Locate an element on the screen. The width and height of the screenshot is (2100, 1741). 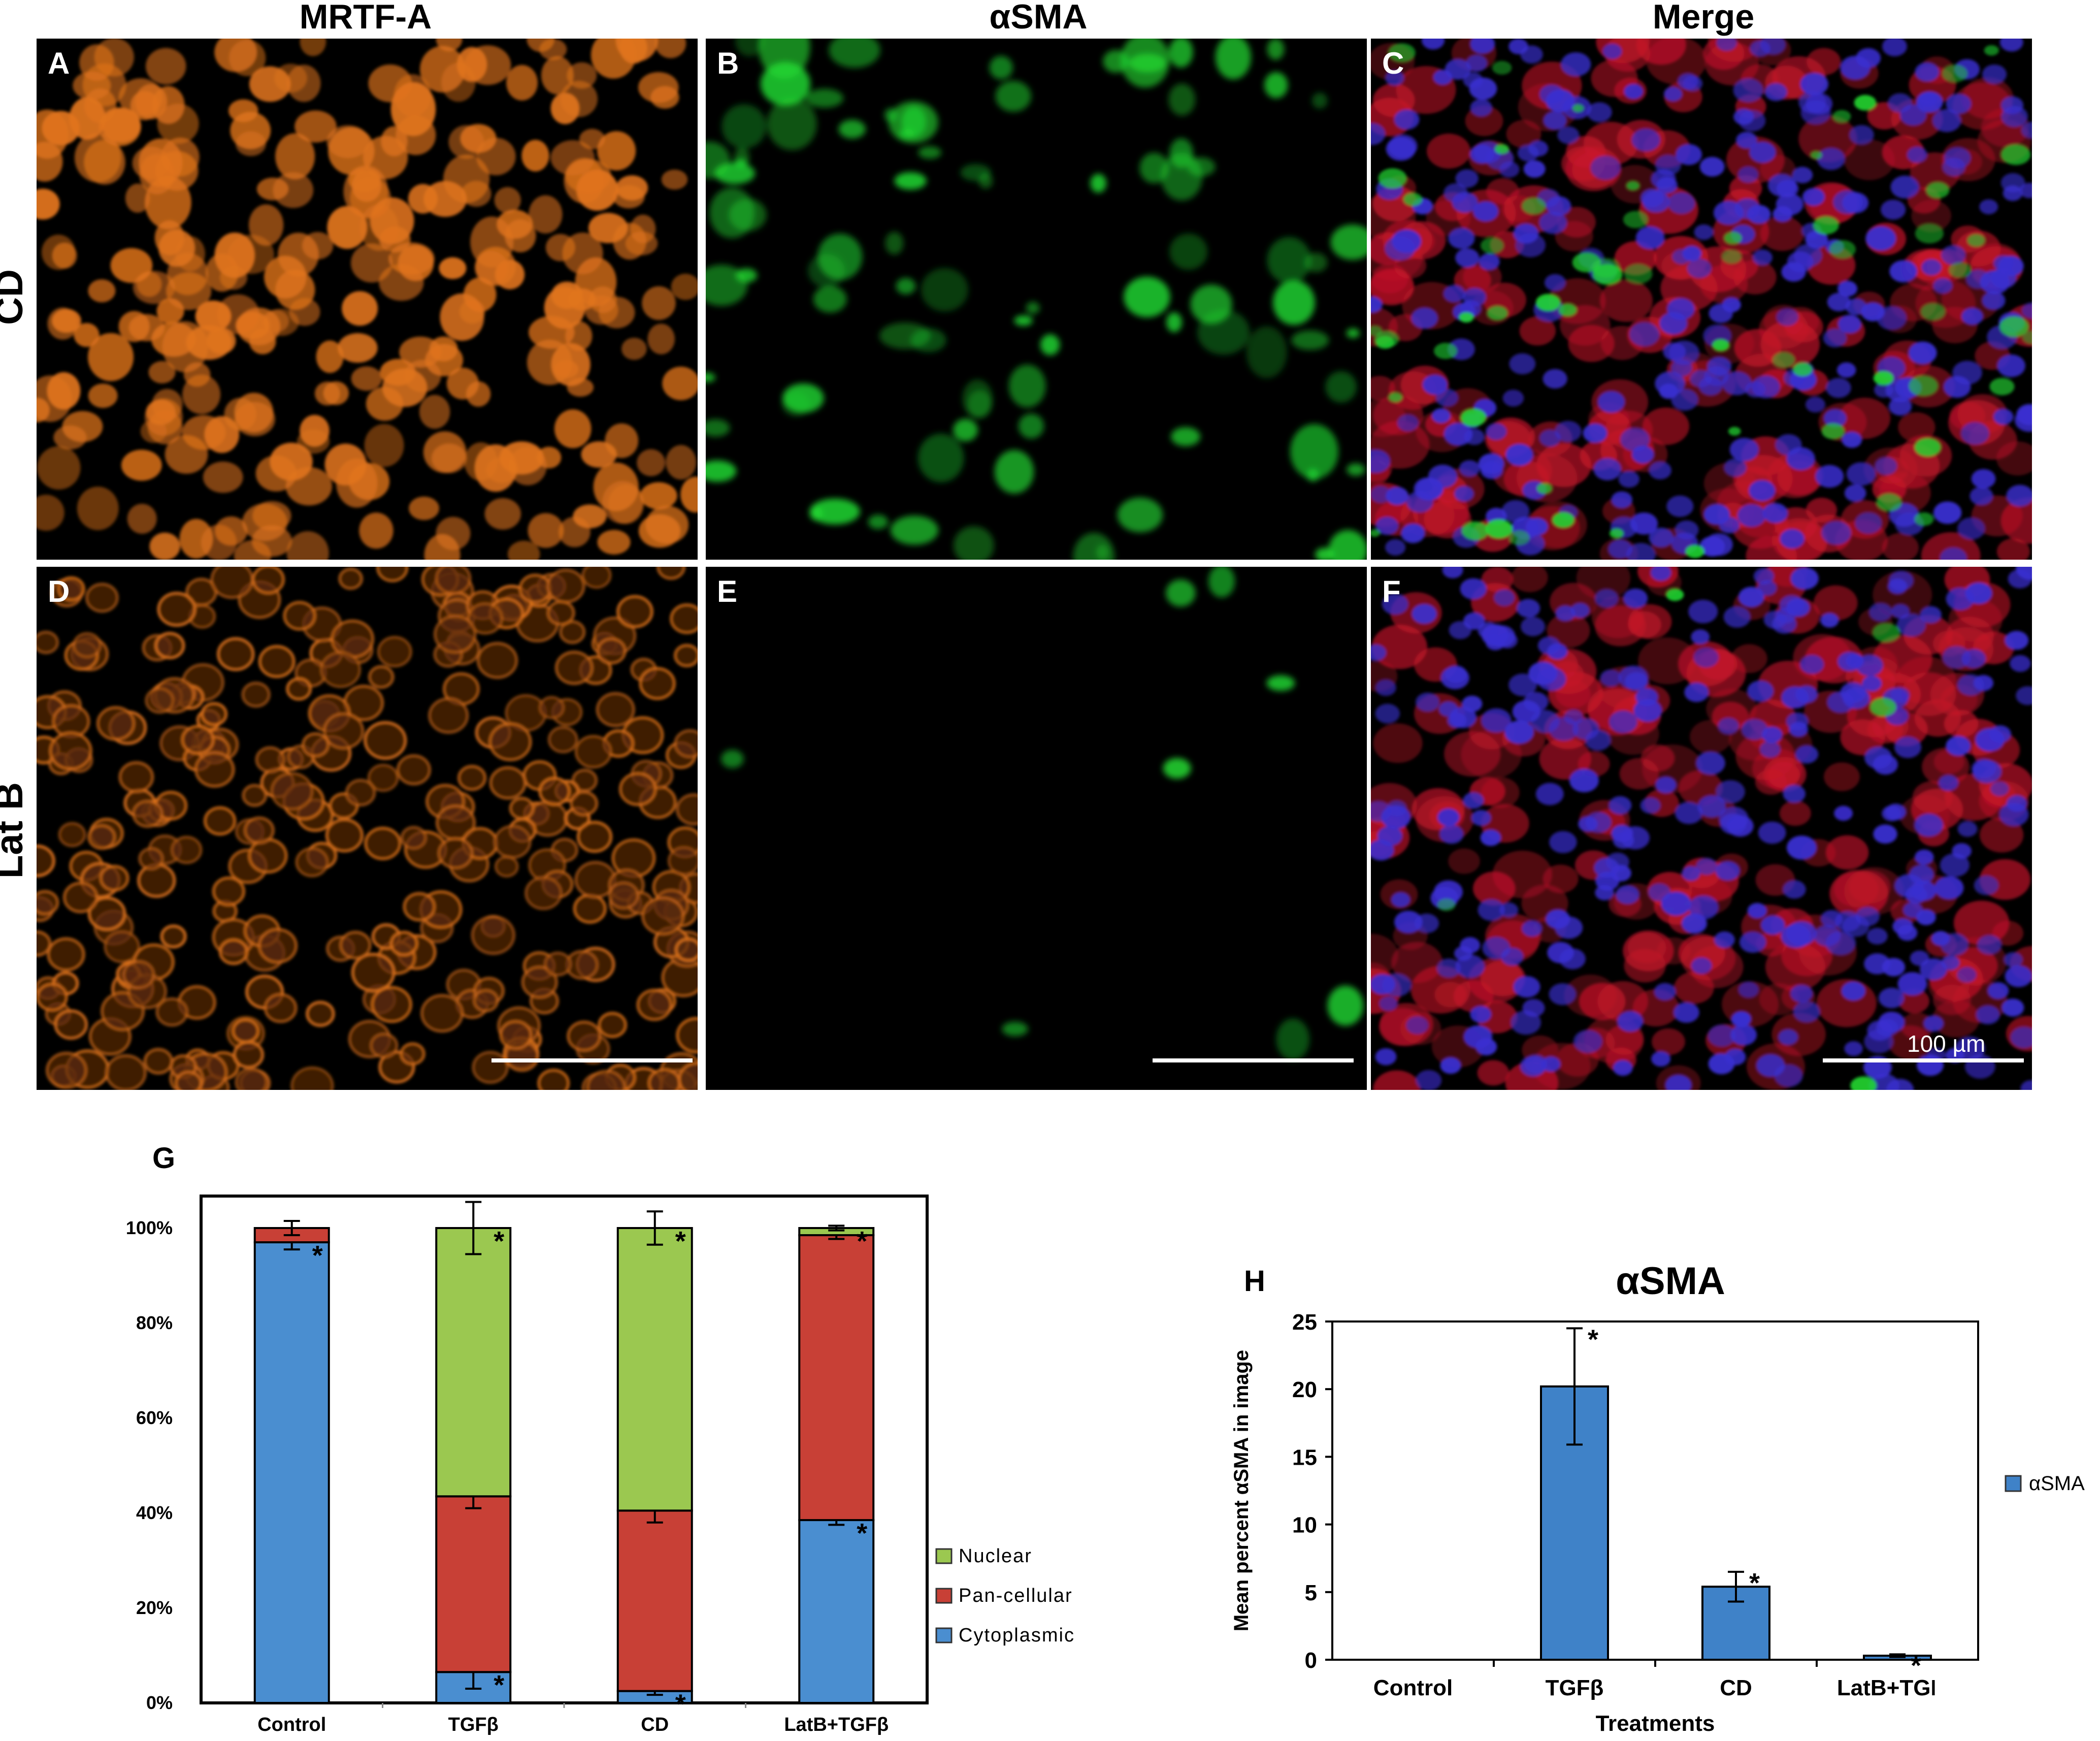
panel-label-g: G is located at coordinates (163, 1158).